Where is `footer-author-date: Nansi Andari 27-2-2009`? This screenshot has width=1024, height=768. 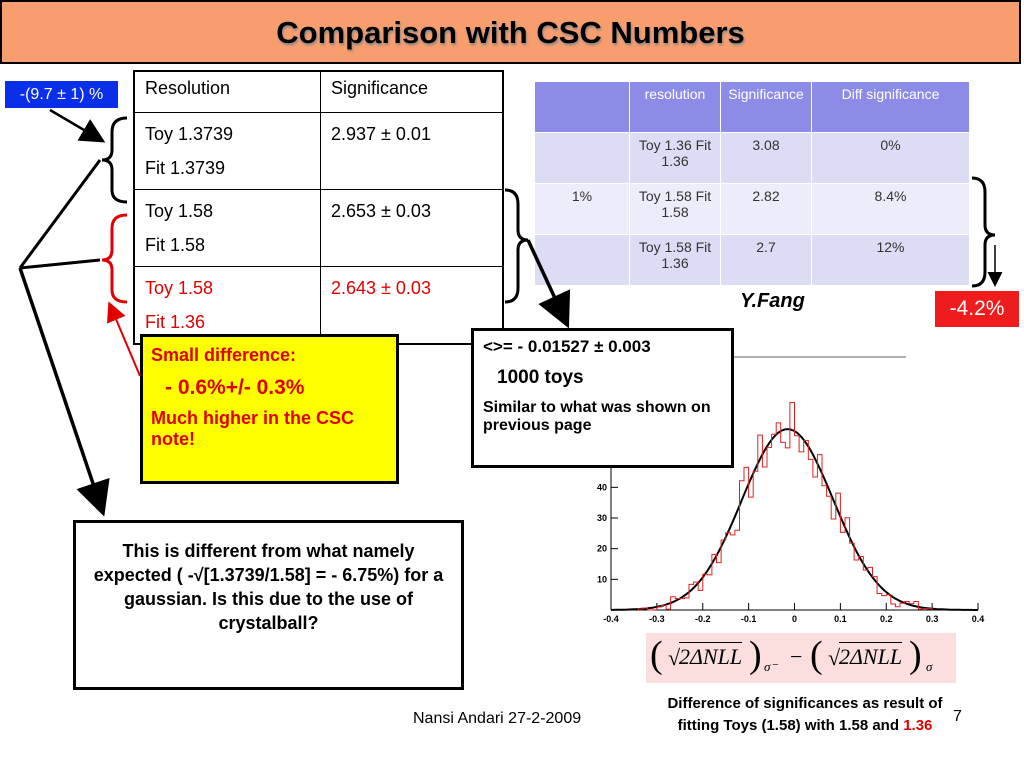
footer-author-date: Nansi Andari 27-2-2009 is located at coordinates (497, 718).